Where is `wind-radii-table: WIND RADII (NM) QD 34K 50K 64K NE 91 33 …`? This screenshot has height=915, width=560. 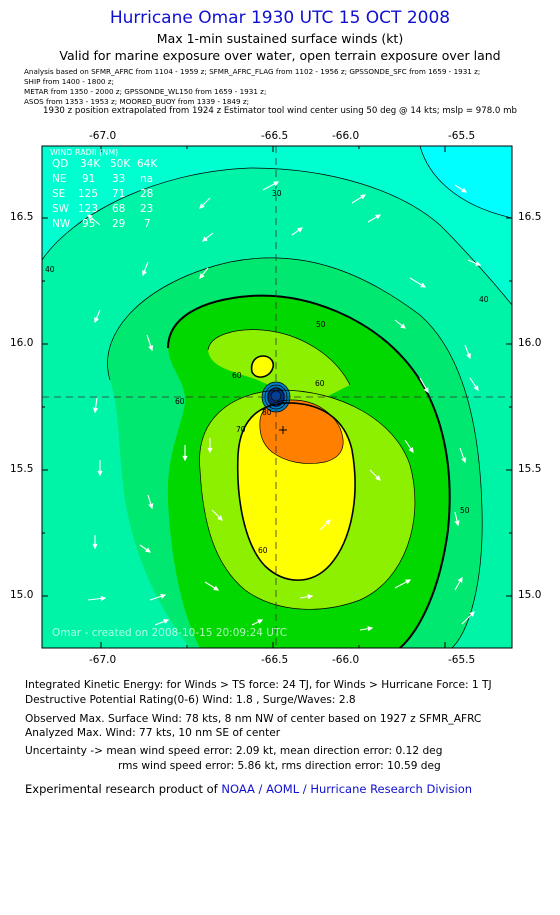 wind-radii-table: WIND RADII (NM) QD 34K 50K 64K NE 91 33 … is located at coordinates (104, 189).